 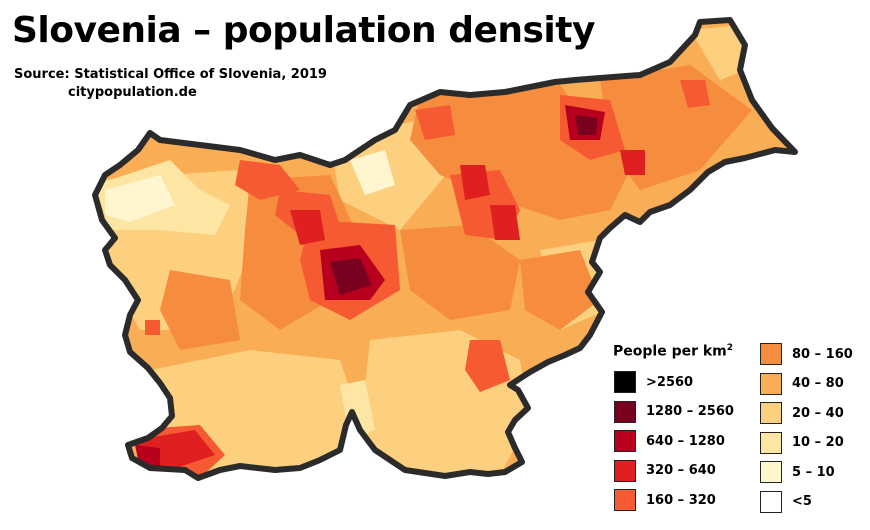 What do you see at coordinates (670, 382) in the screenshot?
I see `legend-label: >2560` at bounding box center [670, 382].